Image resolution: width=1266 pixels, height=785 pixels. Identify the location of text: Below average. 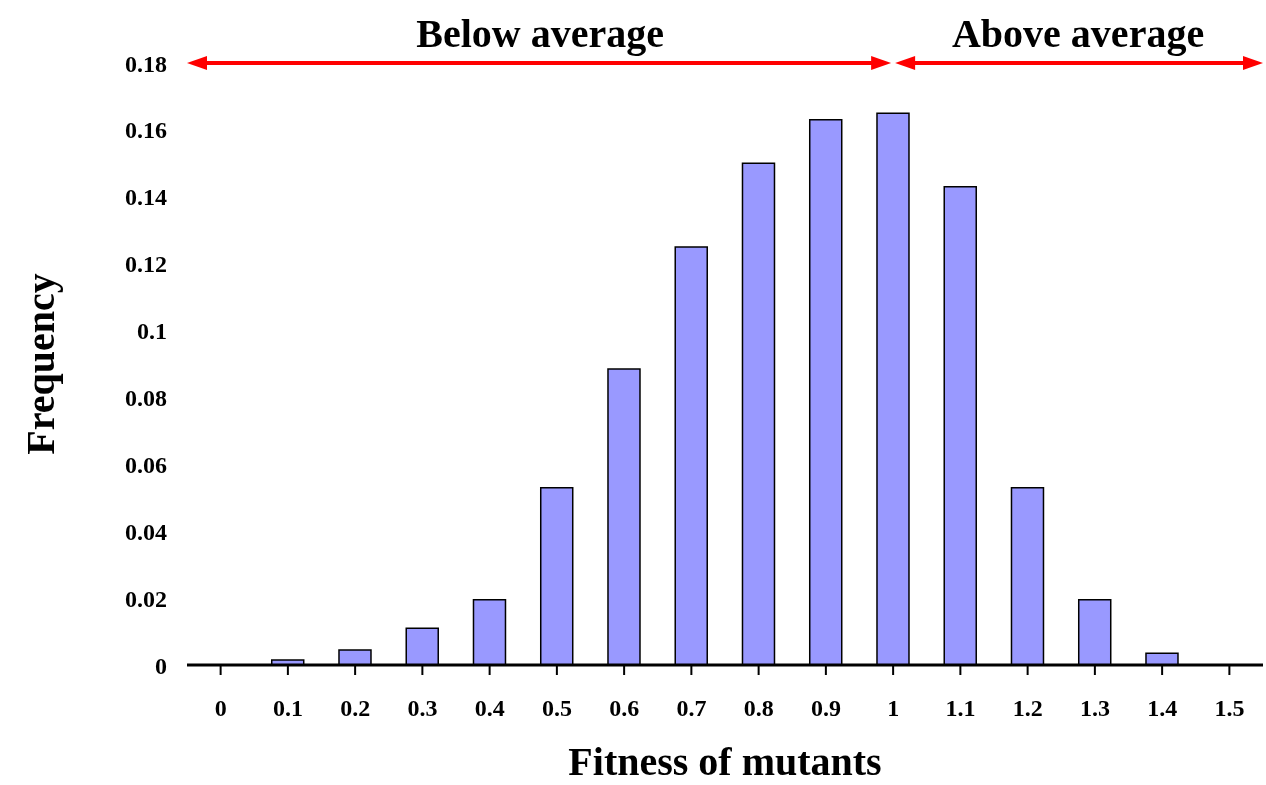
(540, 33).